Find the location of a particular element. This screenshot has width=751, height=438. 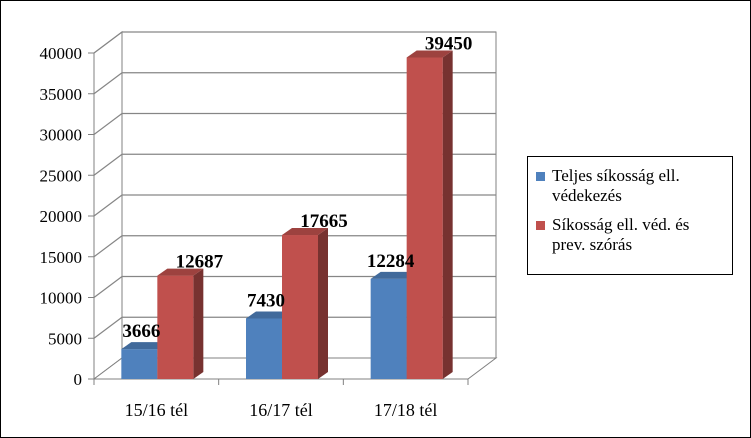

x-axis-categories: 15/16 tél 16/17 tél 17/18 tél is located at coordinates (281, 410).